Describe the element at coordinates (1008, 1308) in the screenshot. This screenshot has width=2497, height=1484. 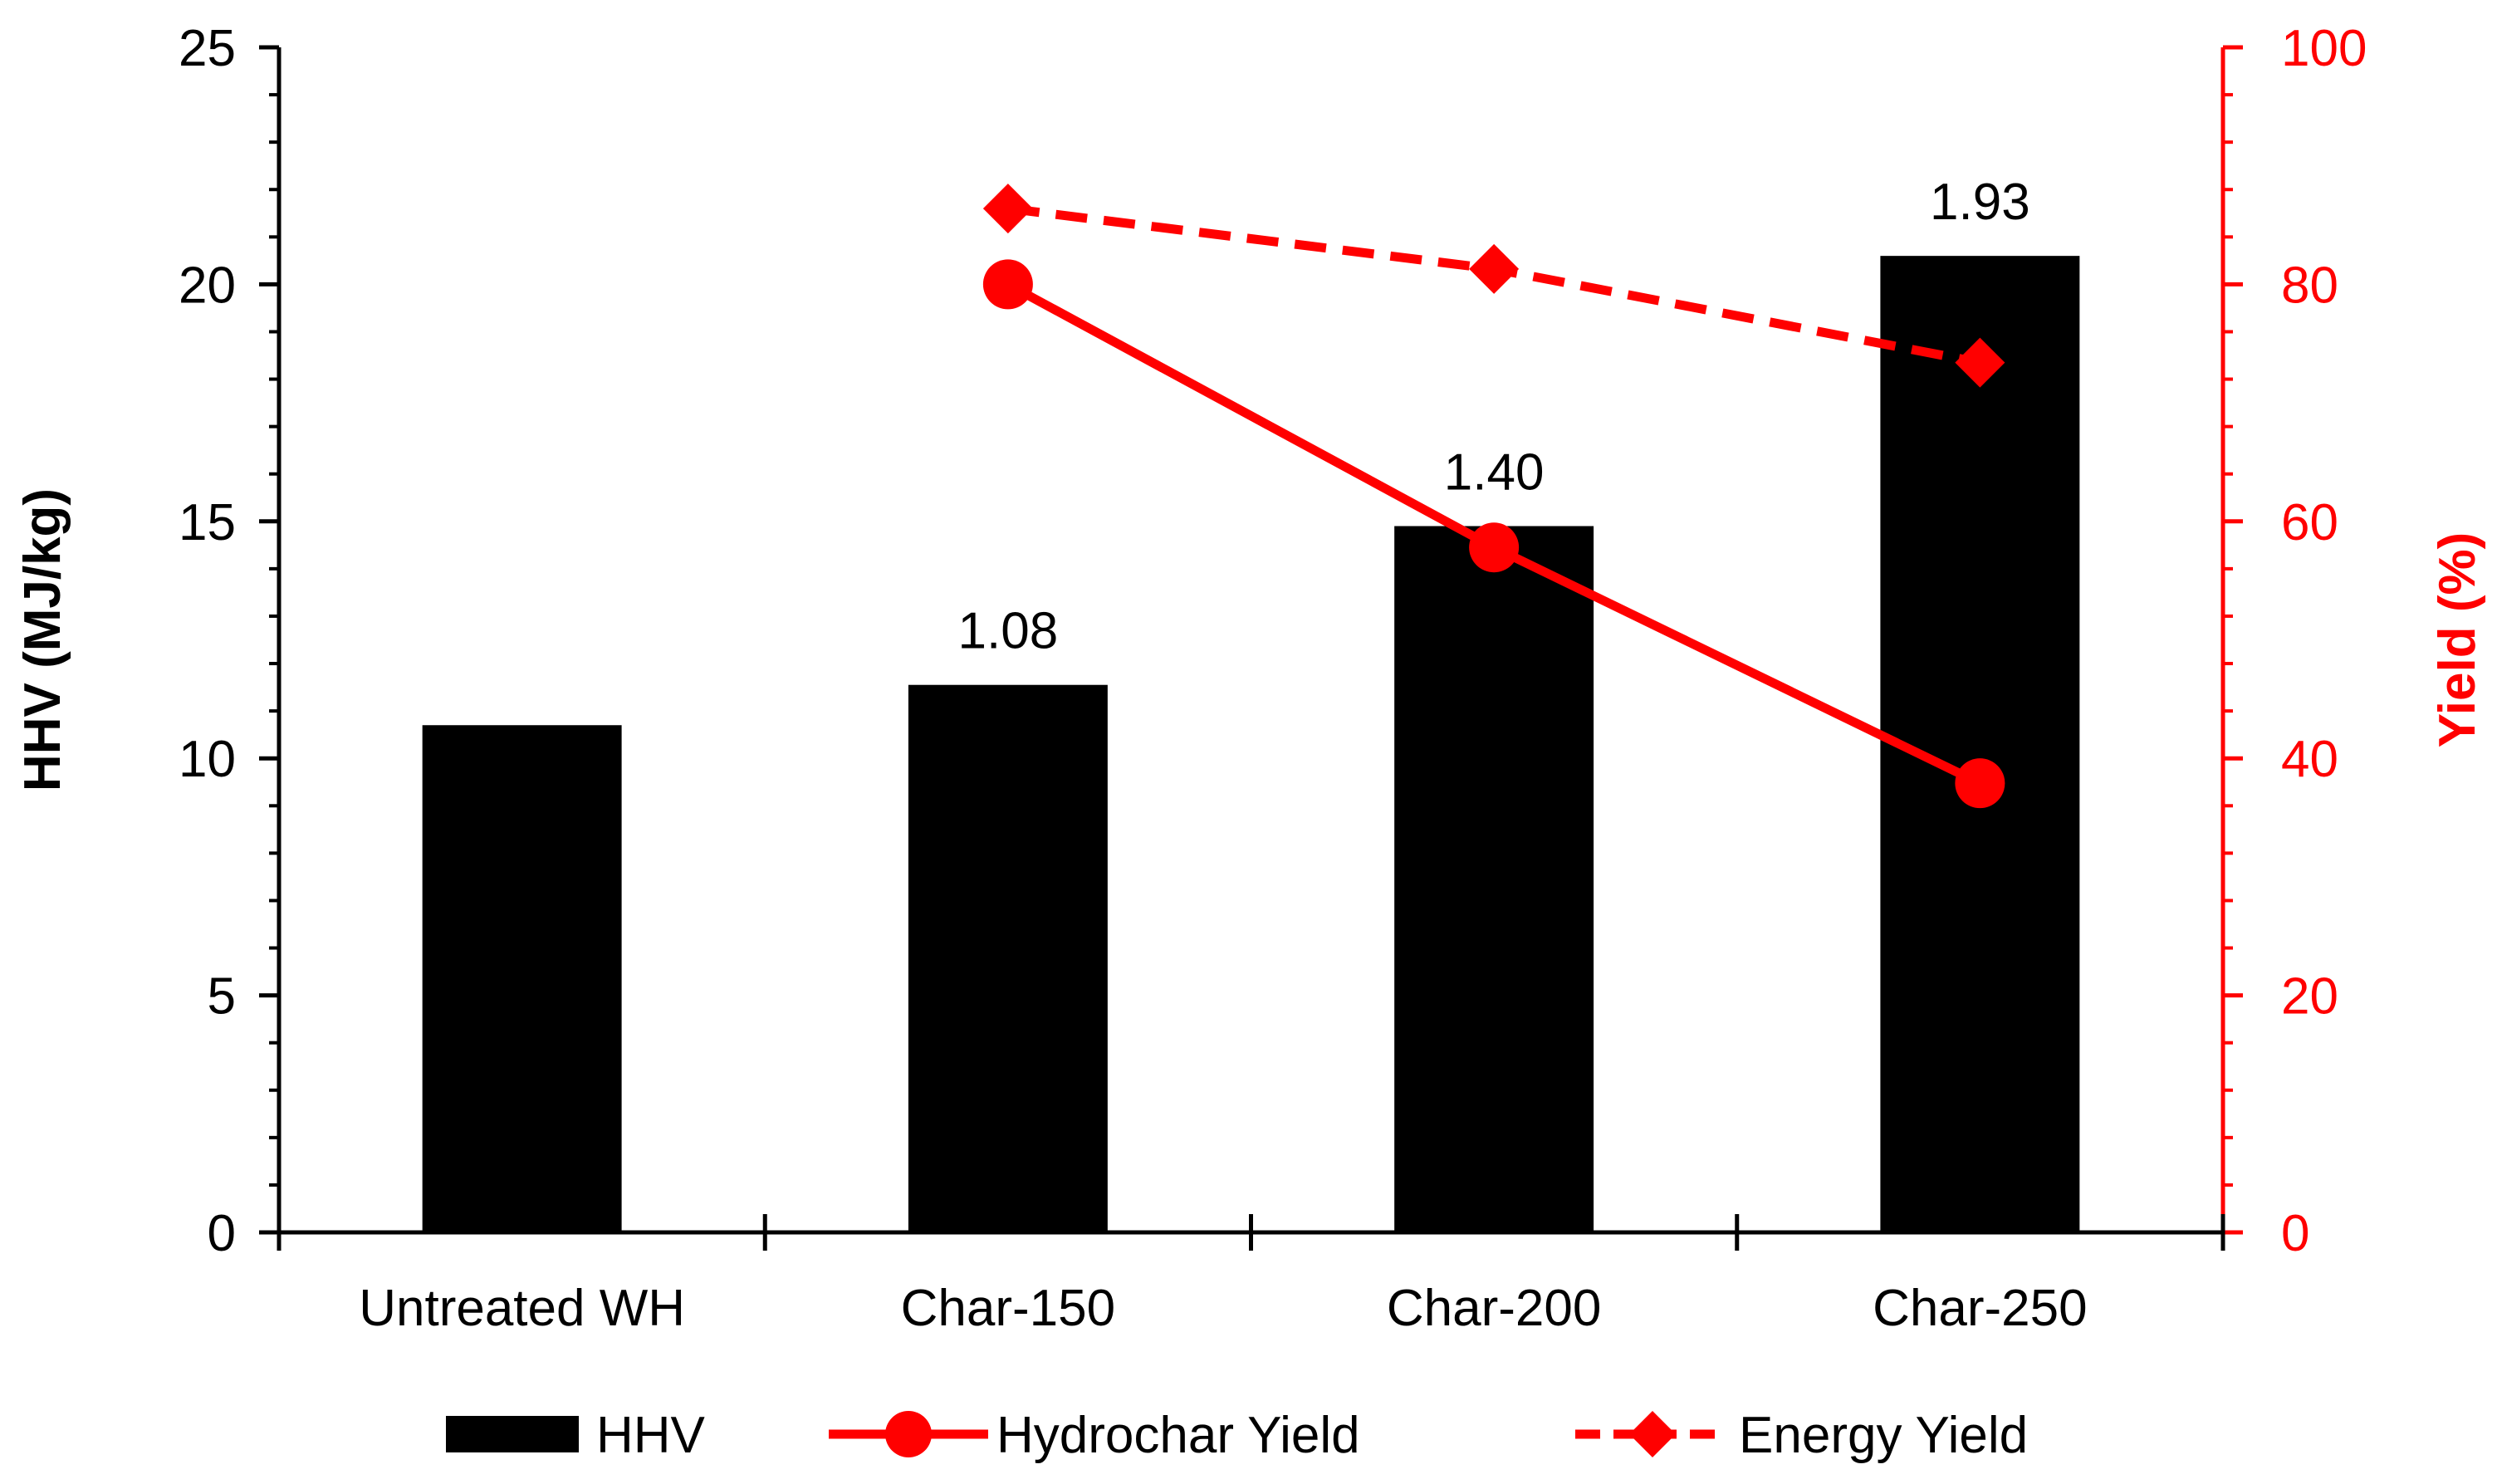
I see `x-tick-label-2: Char-150` at that location.